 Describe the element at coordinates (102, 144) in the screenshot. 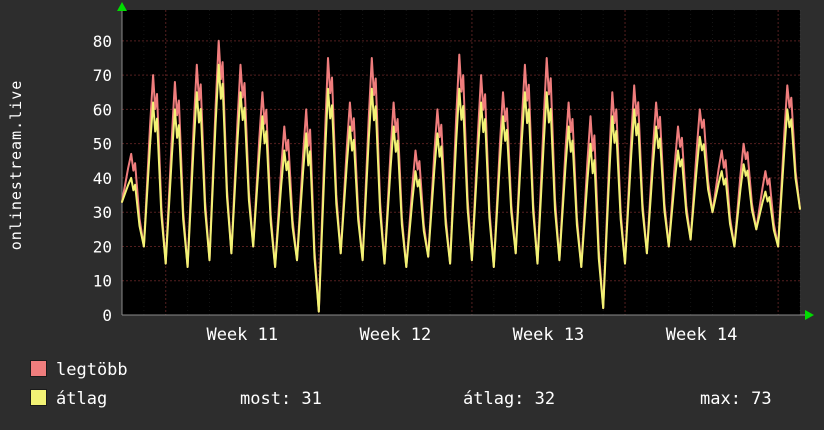

I see `y-tick-label: 50` at that location.